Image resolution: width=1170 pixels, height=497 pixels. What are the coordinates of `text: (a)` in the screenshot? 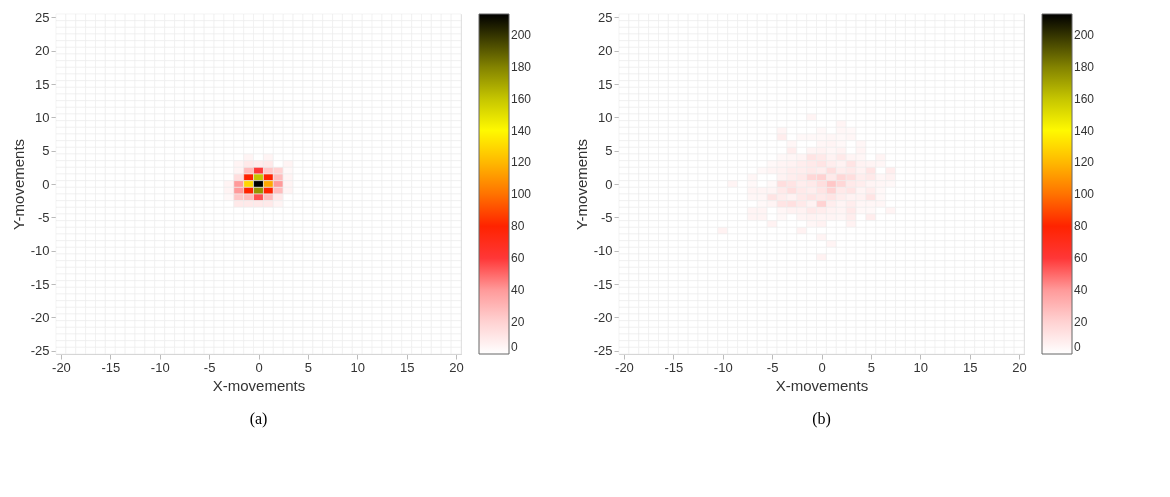 It's located at (258, 419).